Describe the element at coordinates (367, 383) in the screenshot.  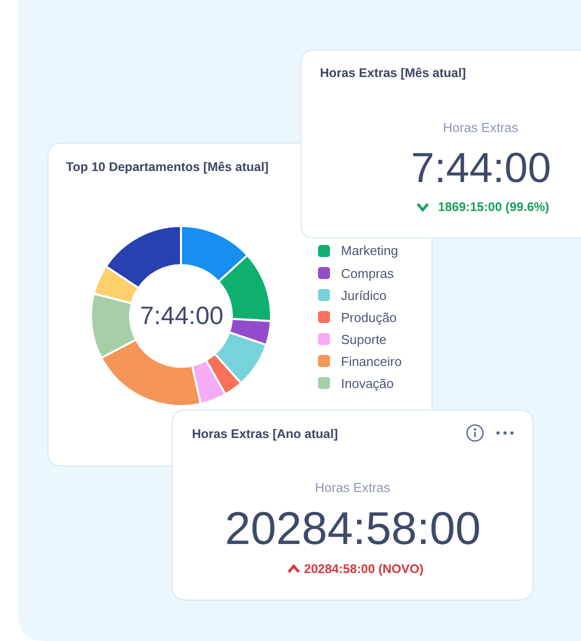
I see `legend-label: Inovação` at that location.